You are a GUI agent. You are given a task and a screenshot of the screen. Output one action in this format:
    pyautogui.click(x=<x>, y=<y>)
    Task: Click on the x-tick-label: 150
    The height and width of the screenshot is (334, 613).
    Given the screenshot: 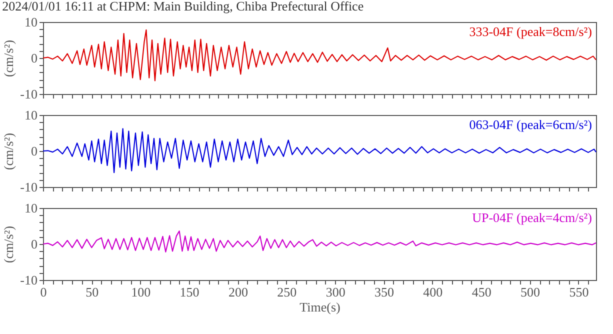 What is the action you would take?
    pyautogui.click(x=190, y=292)
    